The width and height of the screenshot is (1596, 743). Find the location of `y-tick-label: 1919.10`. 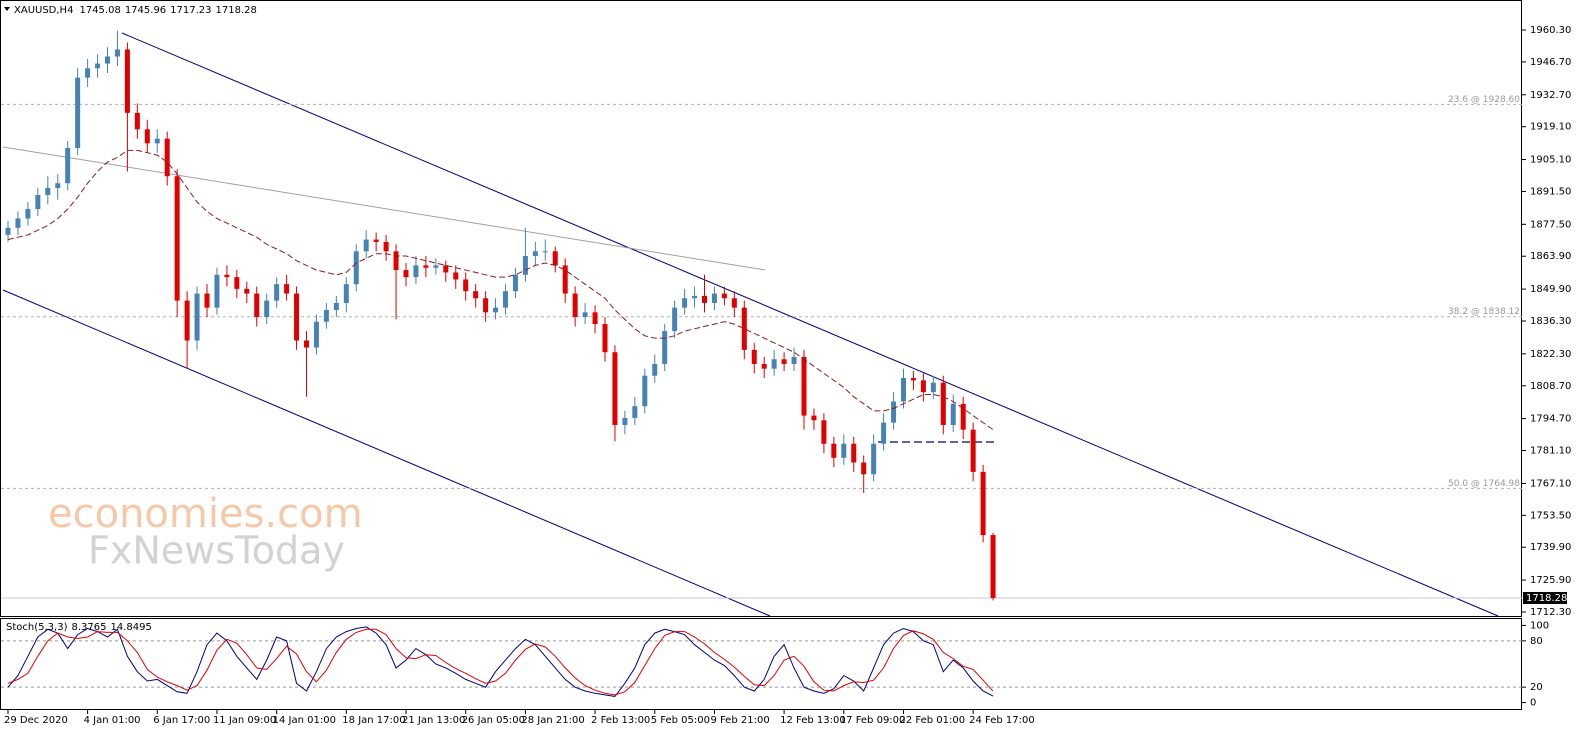

y-tick-label: 1919.10 is located at coordinates (1550, 127).